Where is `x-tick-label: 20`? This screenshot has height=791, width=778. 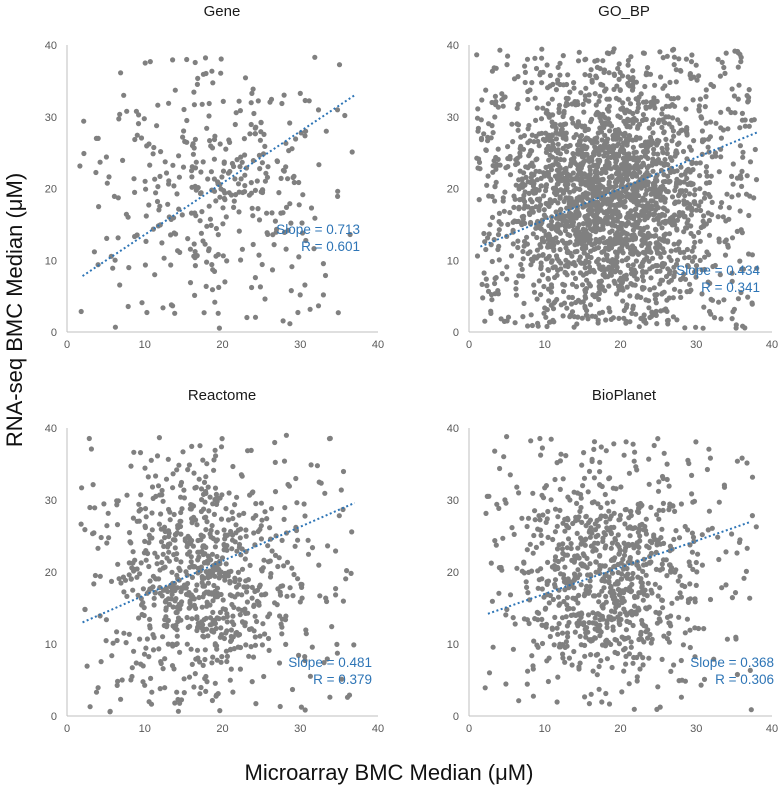
x-tick-label: 20 is located at coordinates (222, 729).